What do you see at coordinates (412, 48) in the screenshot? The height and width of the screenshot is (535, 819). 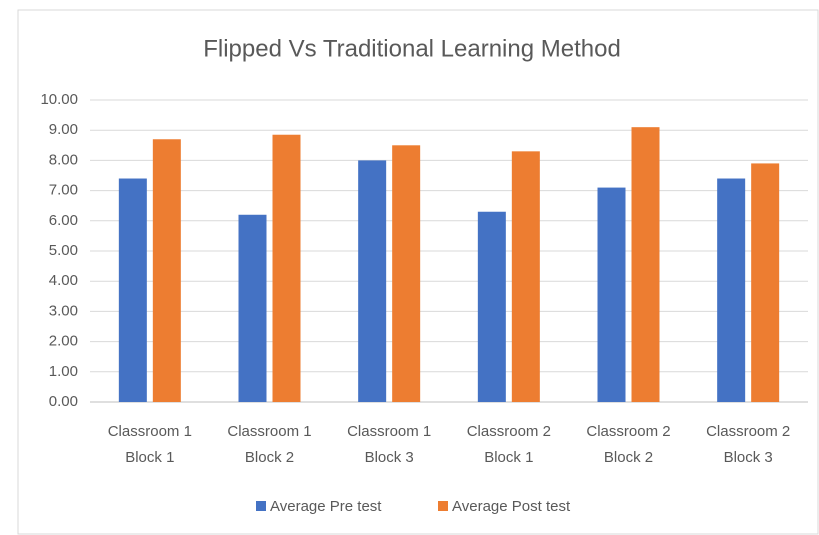 I see `chart-title: Flipped Vs Traditional Learning Method` at bounding box center [412, 48].